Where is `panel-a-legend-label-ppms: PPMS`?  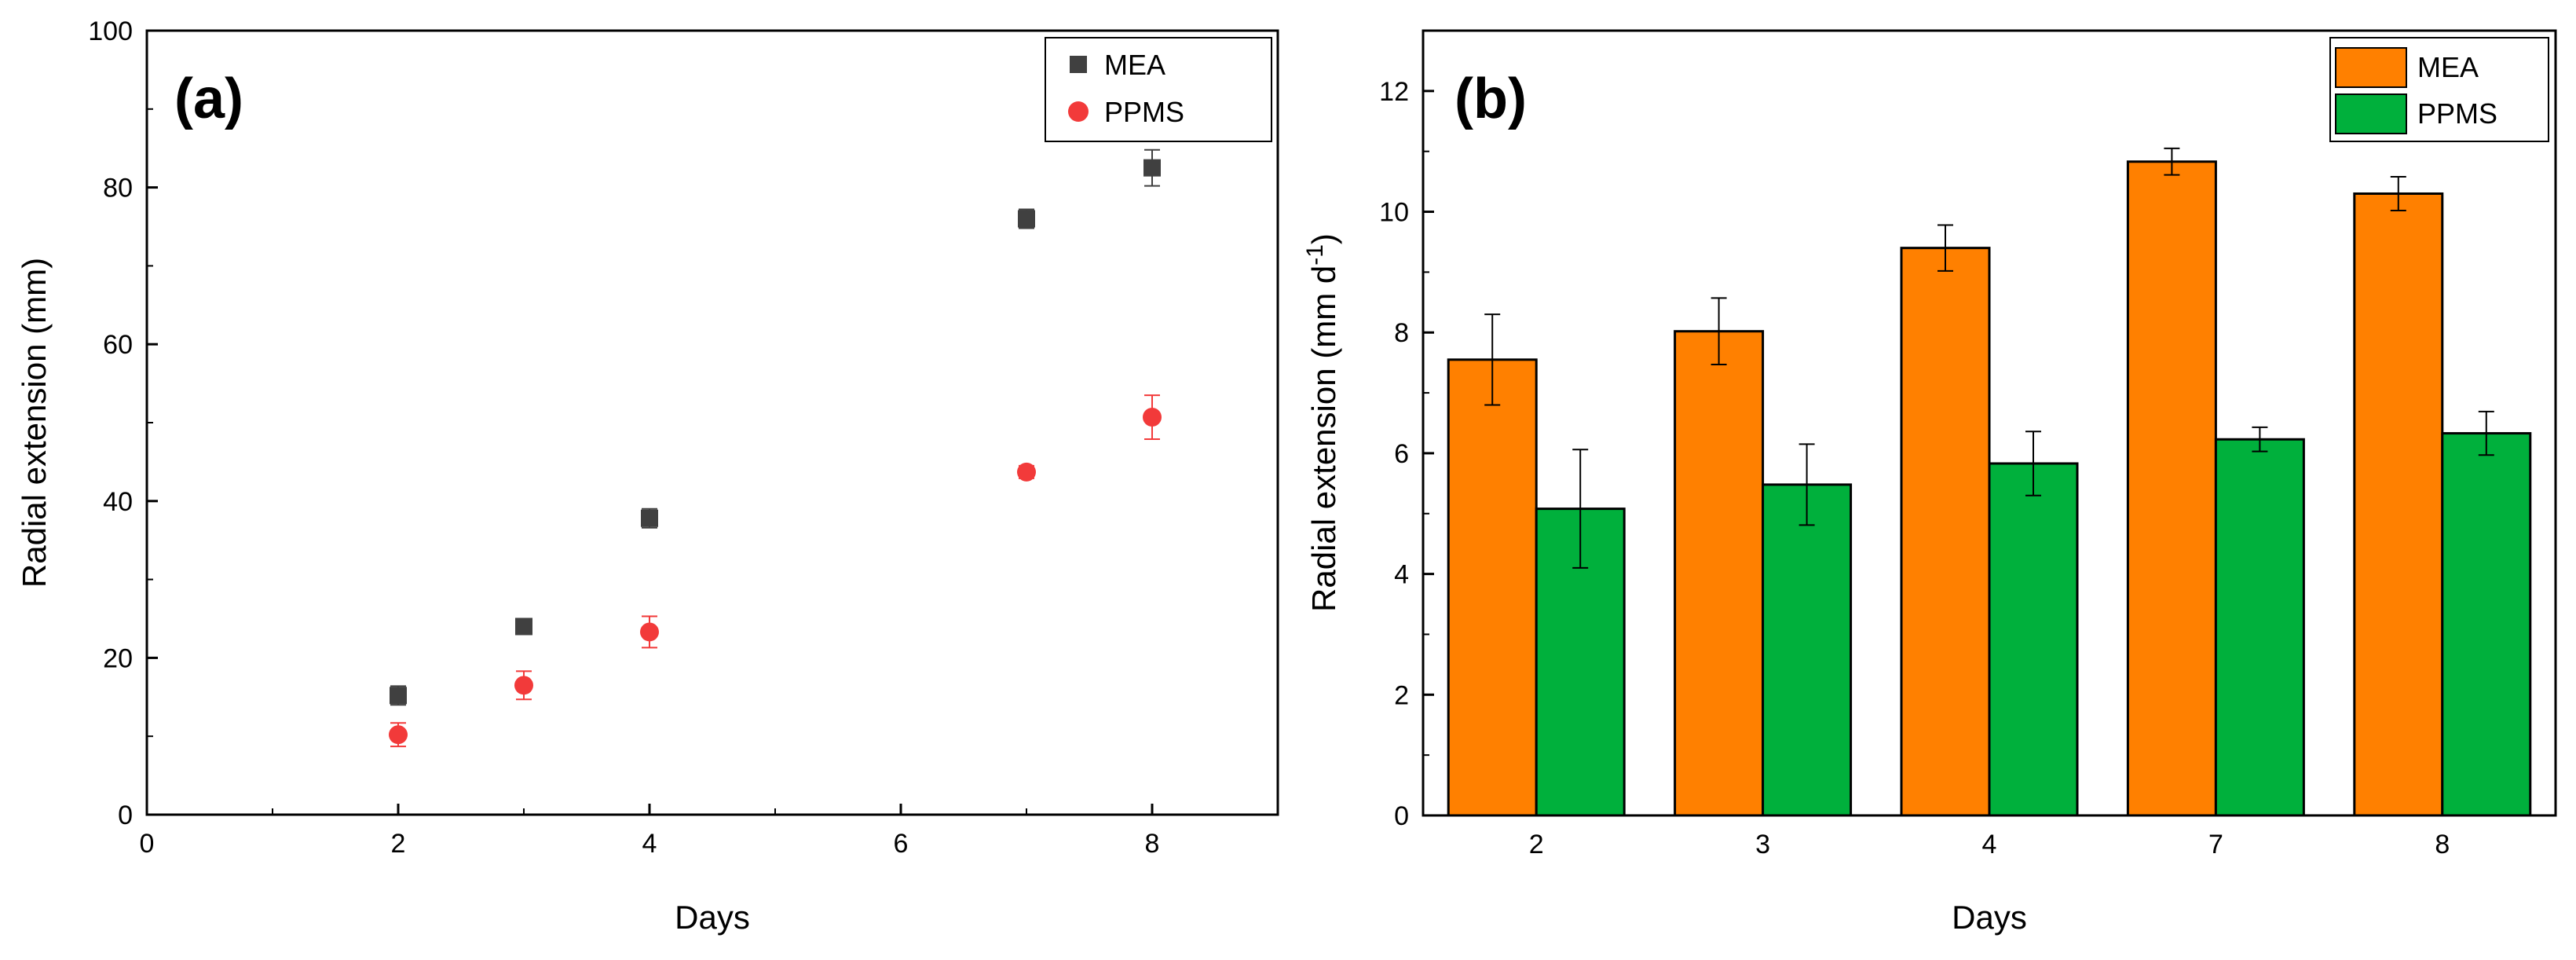
panel-a-legend-label-ppms: PPMS is located at coordinates (1144, 112).